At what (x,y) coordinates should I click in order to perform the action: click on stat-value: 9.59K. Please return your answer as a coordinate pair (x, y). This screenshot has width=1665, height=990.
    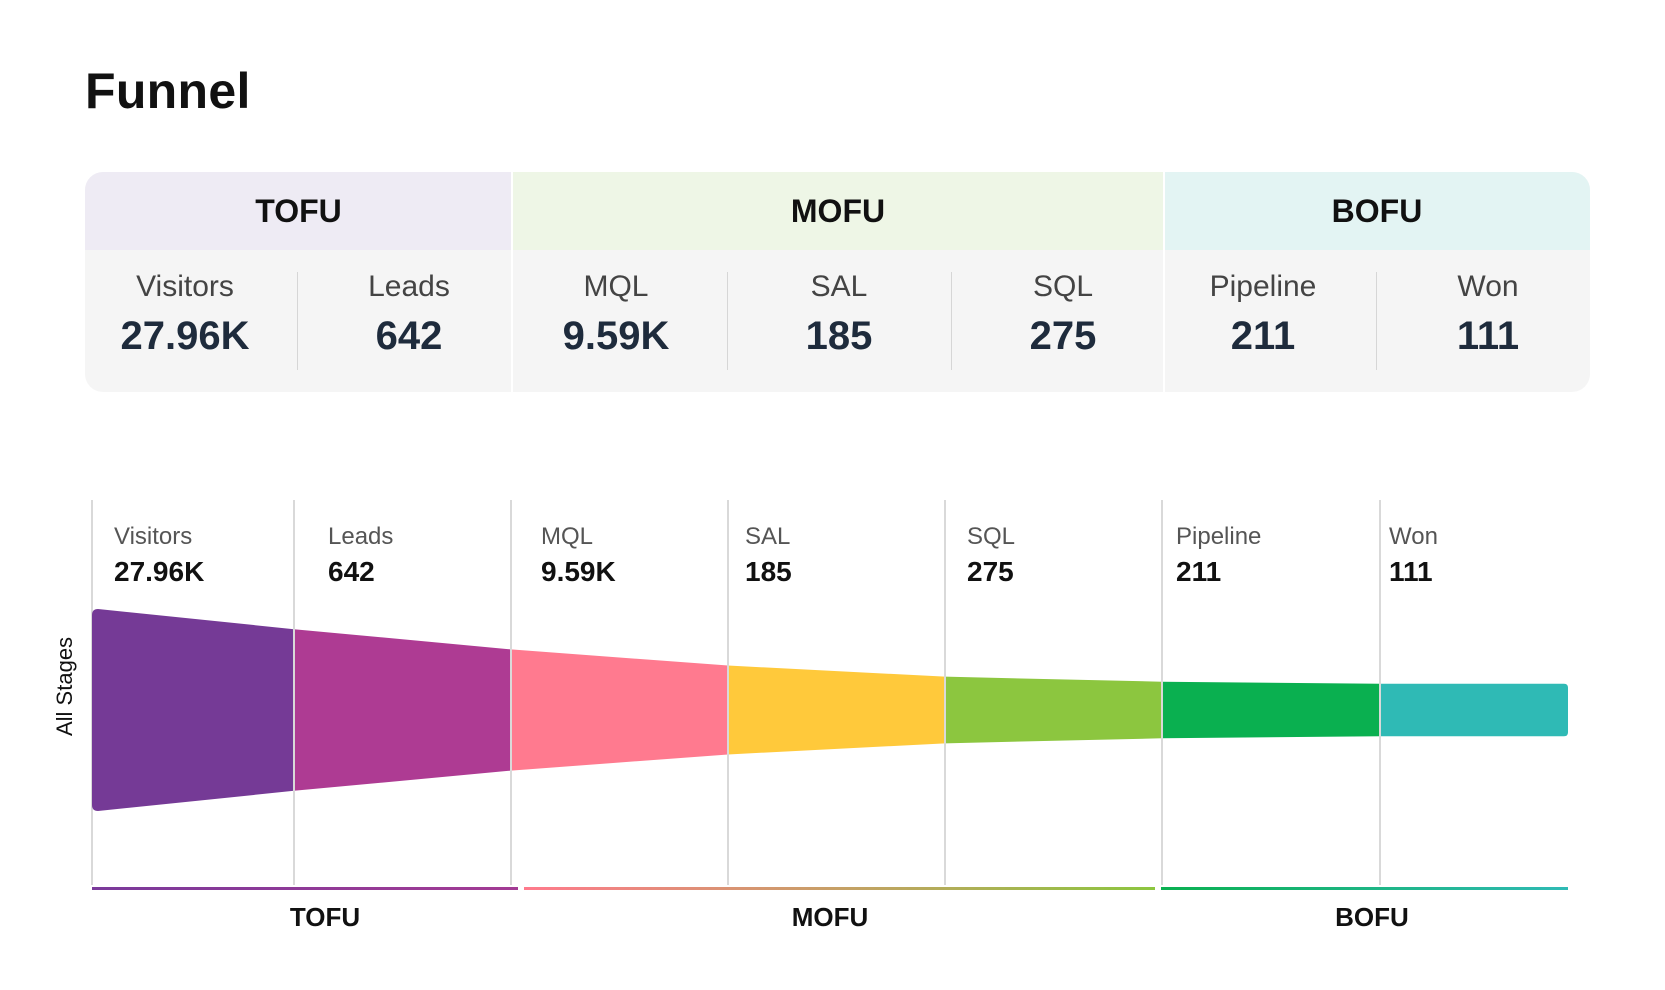
    Looking at the image, I should click on (616, 336).